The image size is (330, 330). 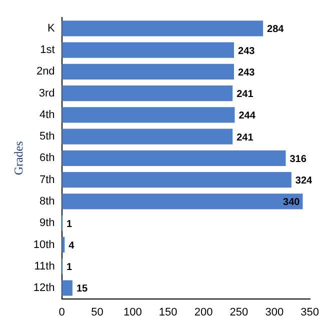 I want to click on y-tick-label: 7th, so click(x=47, y=180).